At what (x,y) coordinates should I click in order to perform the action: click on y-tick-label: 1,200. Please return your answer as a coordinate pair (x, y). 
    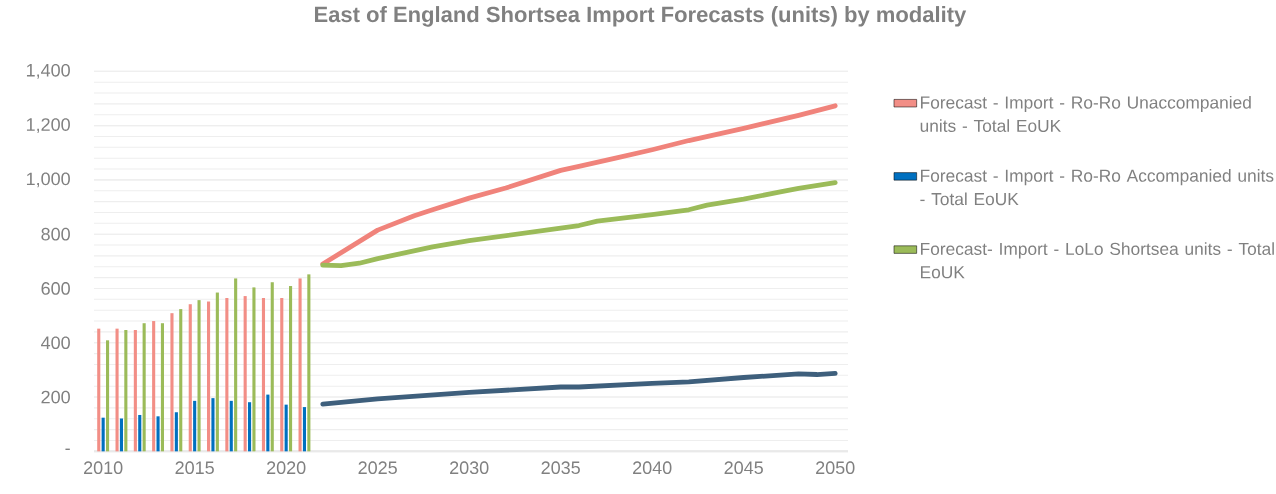
    Looking at the image, I should click on (48, 126).